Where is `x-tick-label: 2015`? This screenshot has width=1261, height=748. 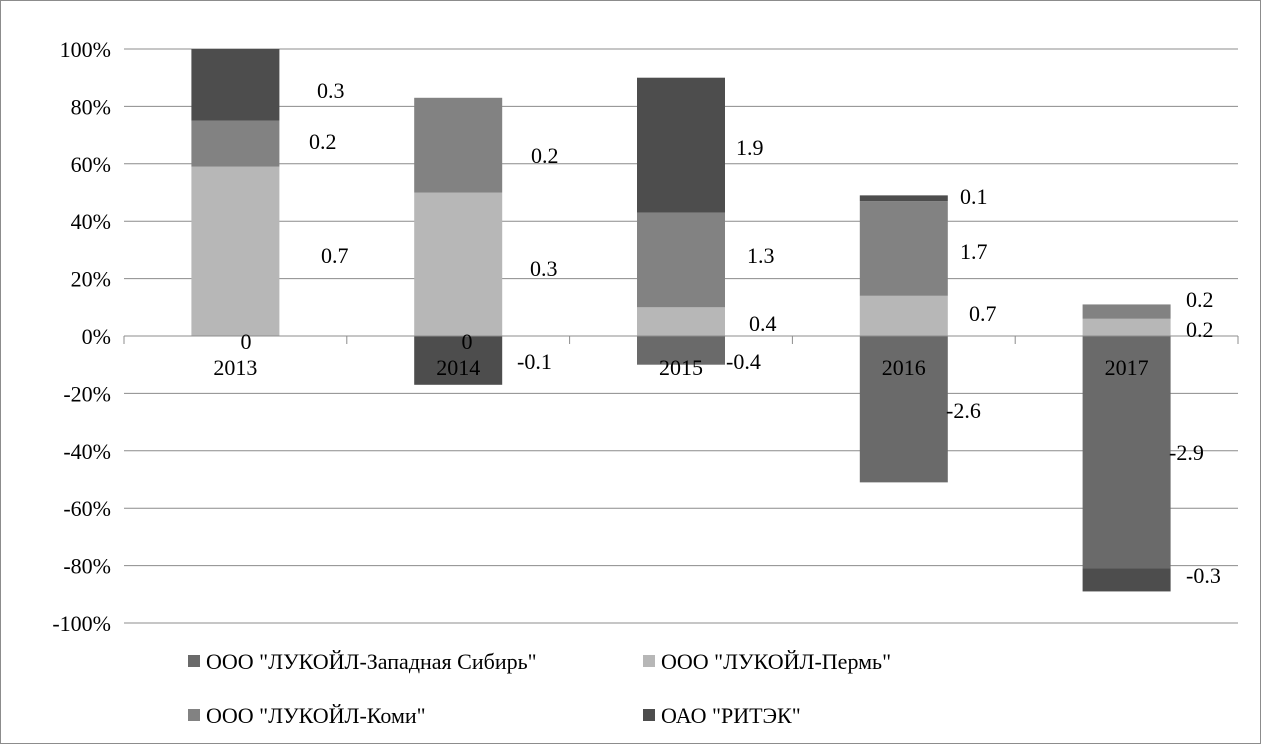
x-tick-label: 2015 is located at coordinates (681, 367).